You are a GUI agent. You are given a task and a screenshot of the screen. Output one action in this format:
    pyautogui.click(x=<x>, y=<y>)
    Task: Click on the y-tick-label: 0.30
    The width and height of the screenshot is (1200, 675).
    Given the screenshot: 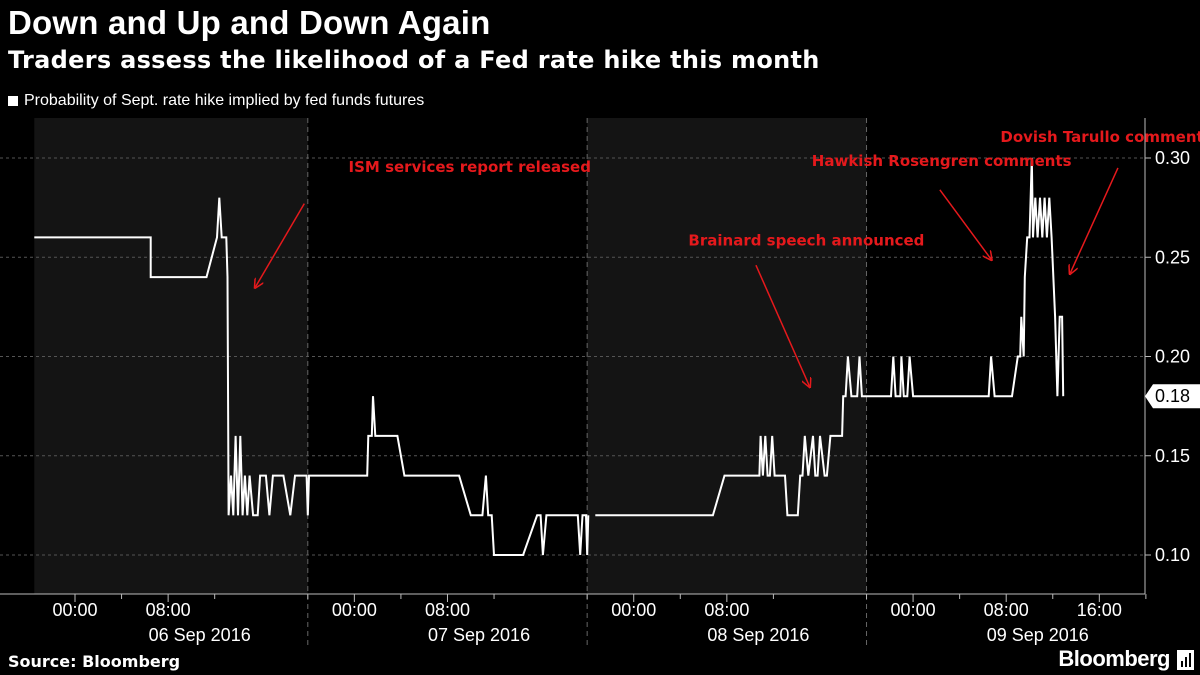 What is the action you would take?
    pyautogui.click(x=1172, y=158)
    